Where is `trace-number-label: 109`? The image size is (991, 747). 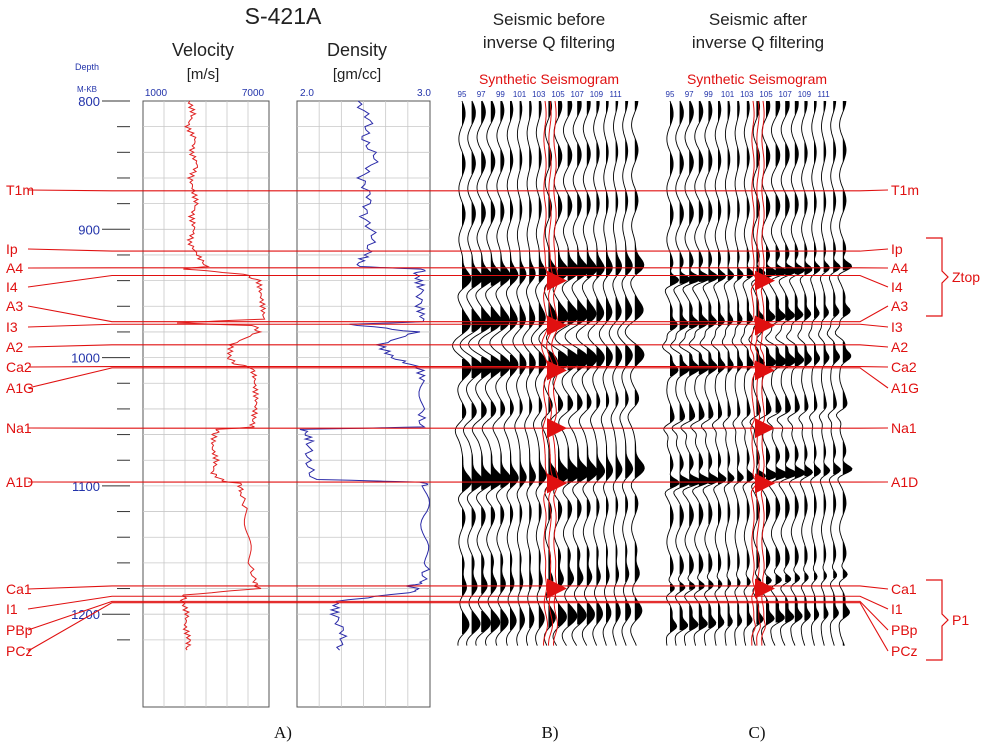
trace-number-label: 109 is located at coordinates (805, 94).